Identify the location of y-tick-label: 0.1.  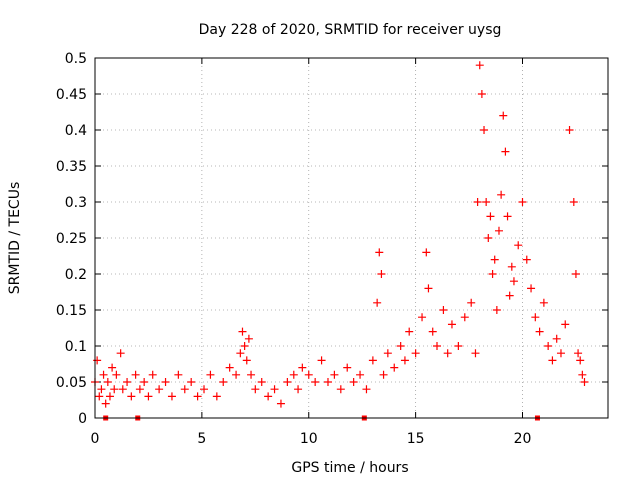
(76, 347).